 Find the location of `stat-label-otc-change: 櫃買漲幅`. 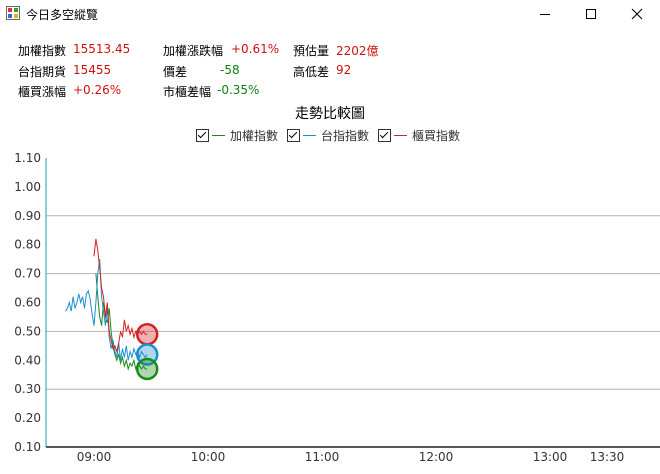

stat-label-otc-change: 櫃買漲幅 is located at coordinates (42, 92).